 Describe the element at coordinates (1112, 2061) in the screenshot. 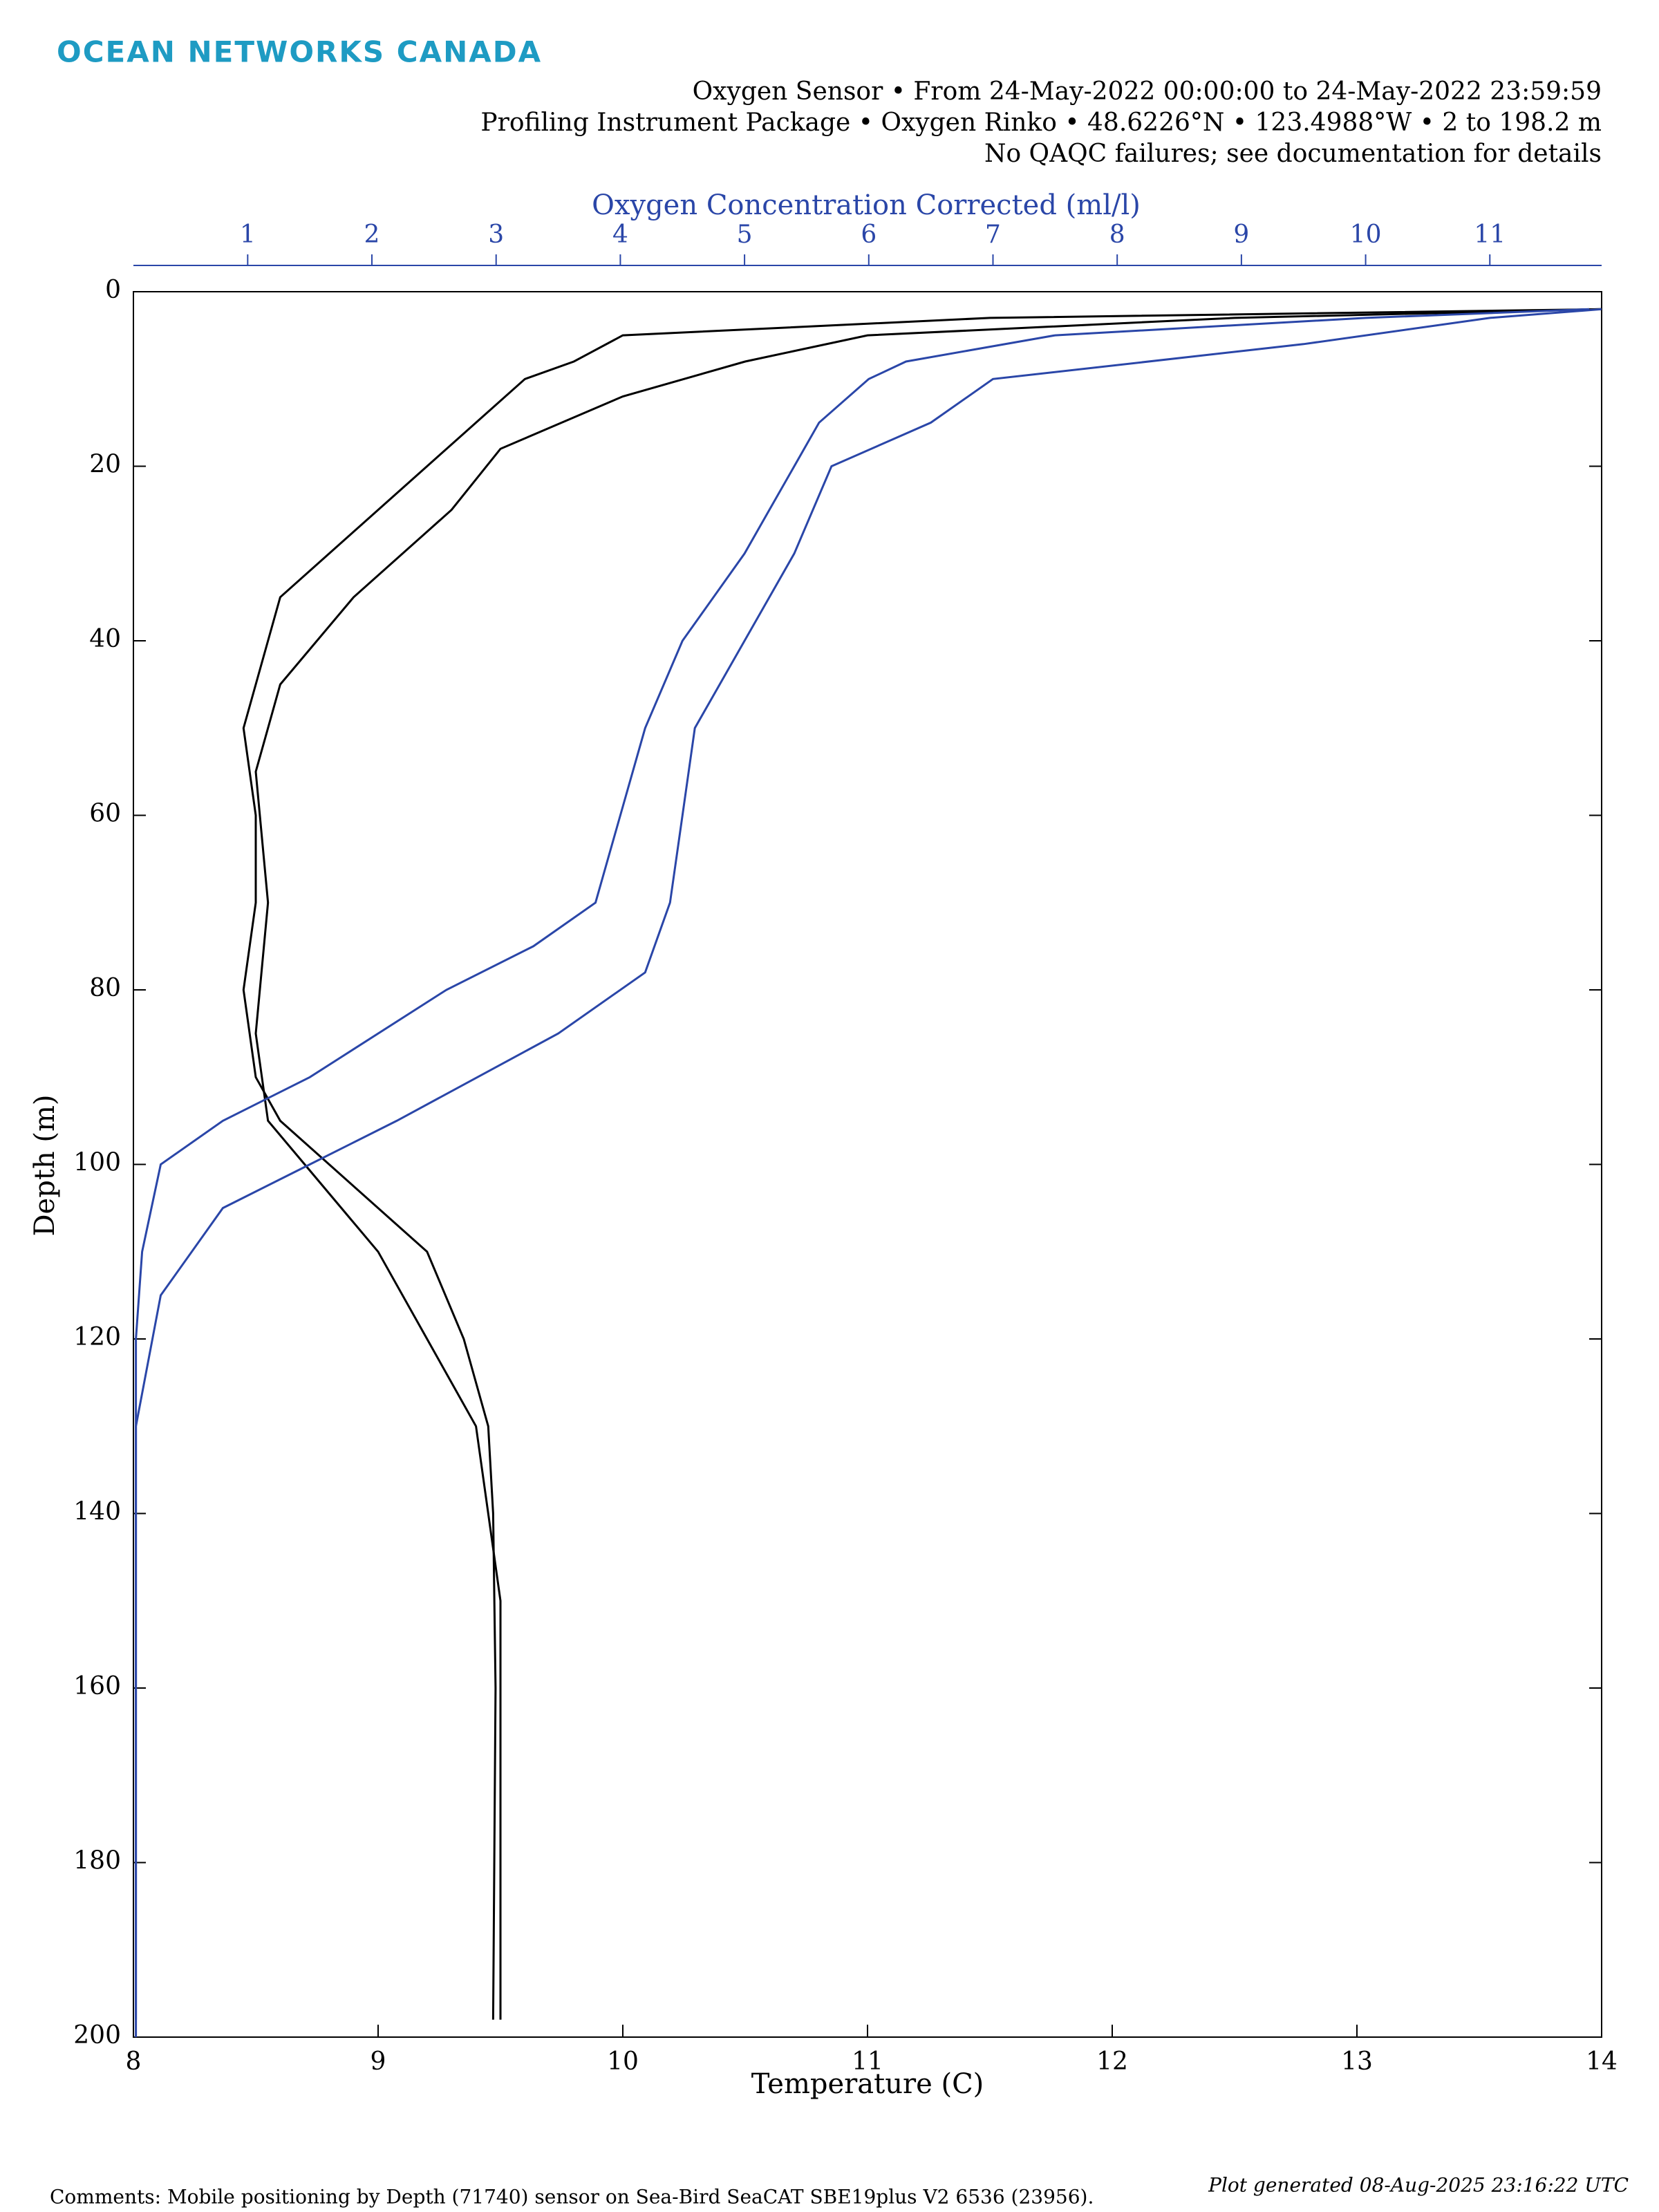

I see `x-tick-label: 12` at that location.